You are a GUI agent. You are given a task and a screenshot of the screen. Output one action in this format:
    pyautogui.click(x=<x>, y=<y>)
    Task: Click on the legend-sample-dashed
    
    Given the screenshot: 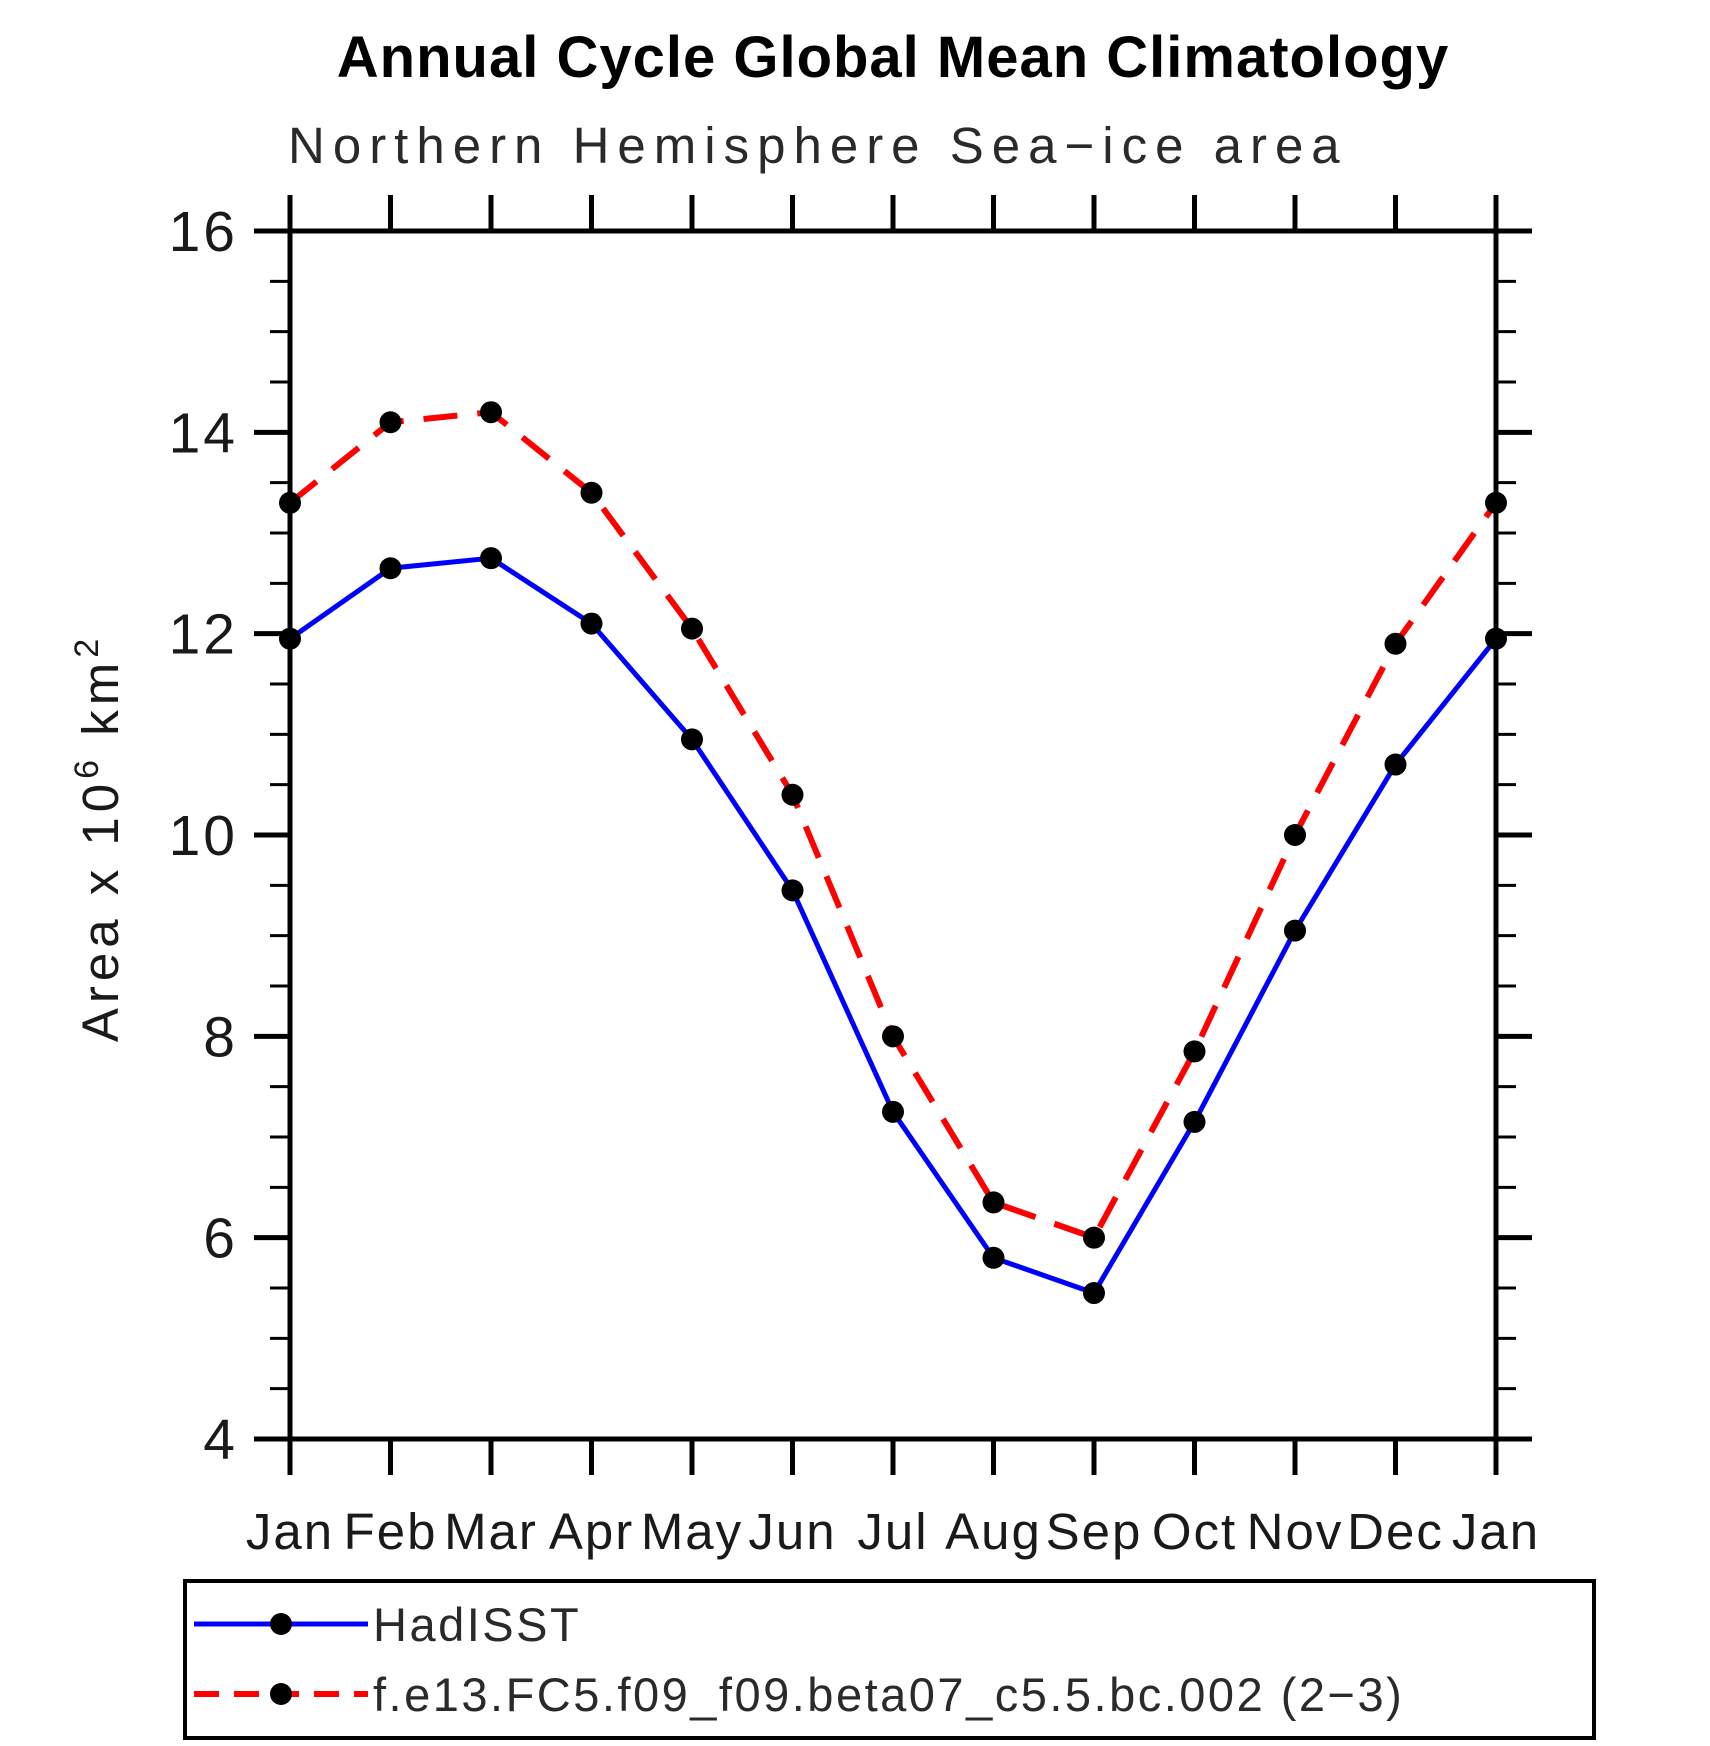 What is the action you would take?
    pyautogui.click(x=281, y=1694)
    